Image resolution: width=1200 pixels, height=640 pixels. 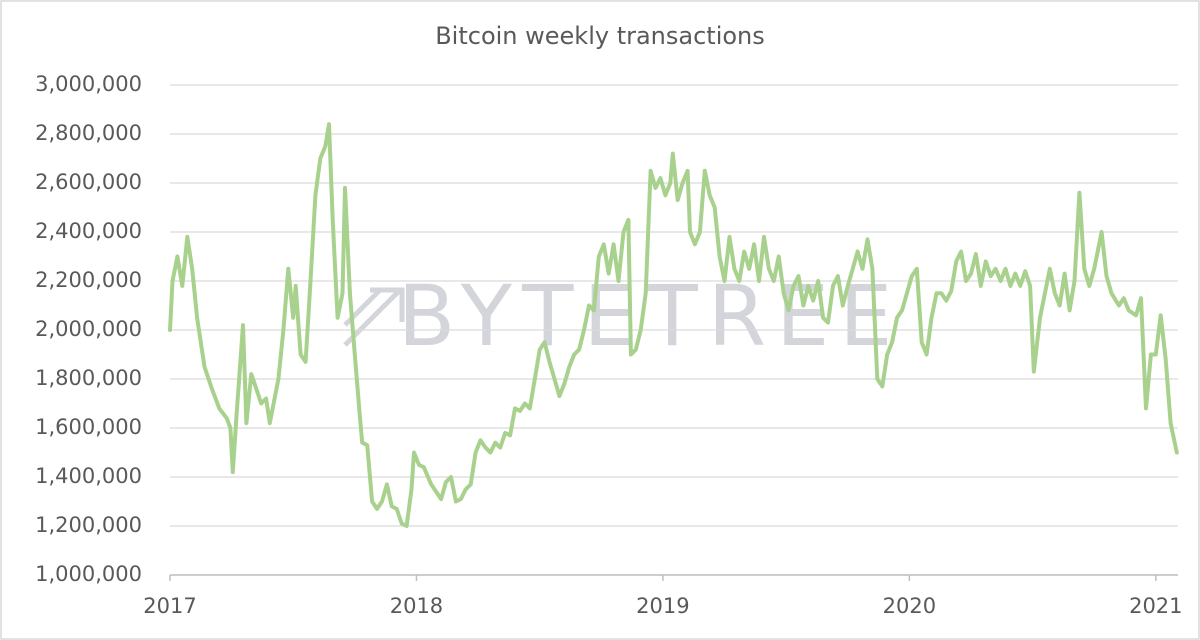 What do you see at coordinates (88, 84) in the screenshot?
I see `y-tick-label: 3,000,000` at bounding box center [88, 84].